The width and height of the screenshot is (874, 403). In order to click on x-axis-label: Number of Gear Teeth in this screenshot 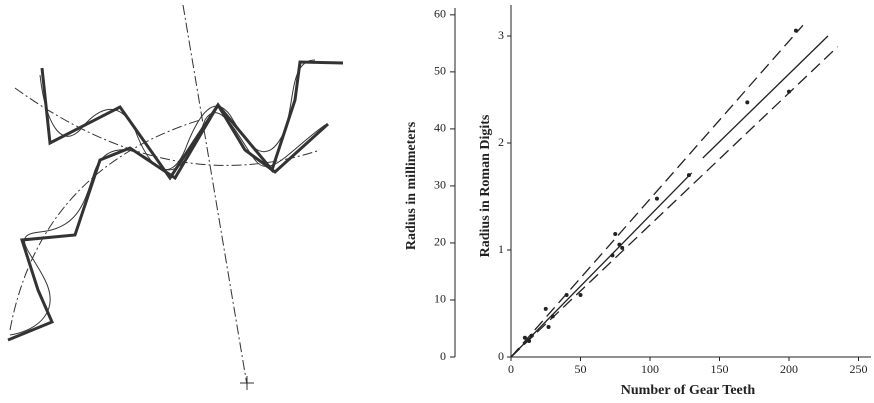, I will do `click(688, 390)`.